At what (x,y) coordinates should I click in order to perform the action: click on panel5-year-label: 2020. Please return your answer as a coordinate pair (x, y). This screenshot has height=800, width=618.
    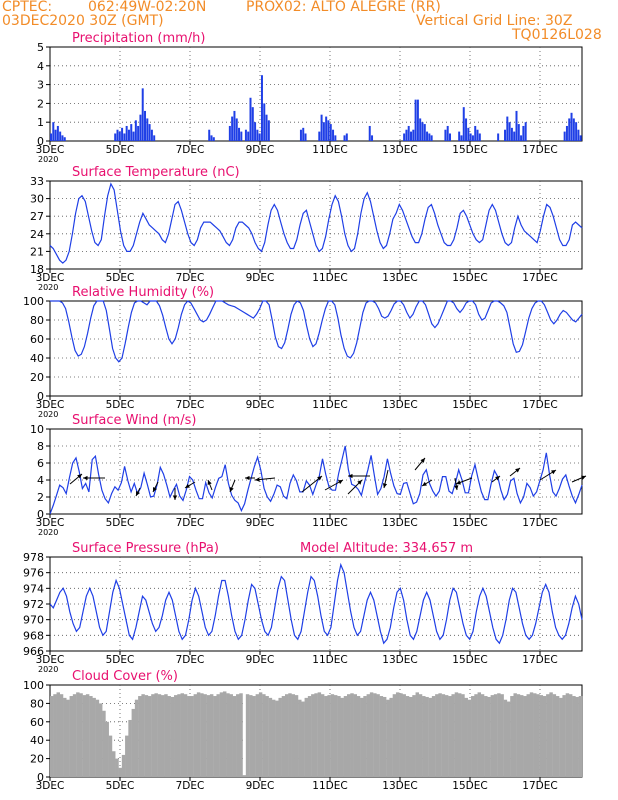
    Looking at the image, I should click on (48, 669).